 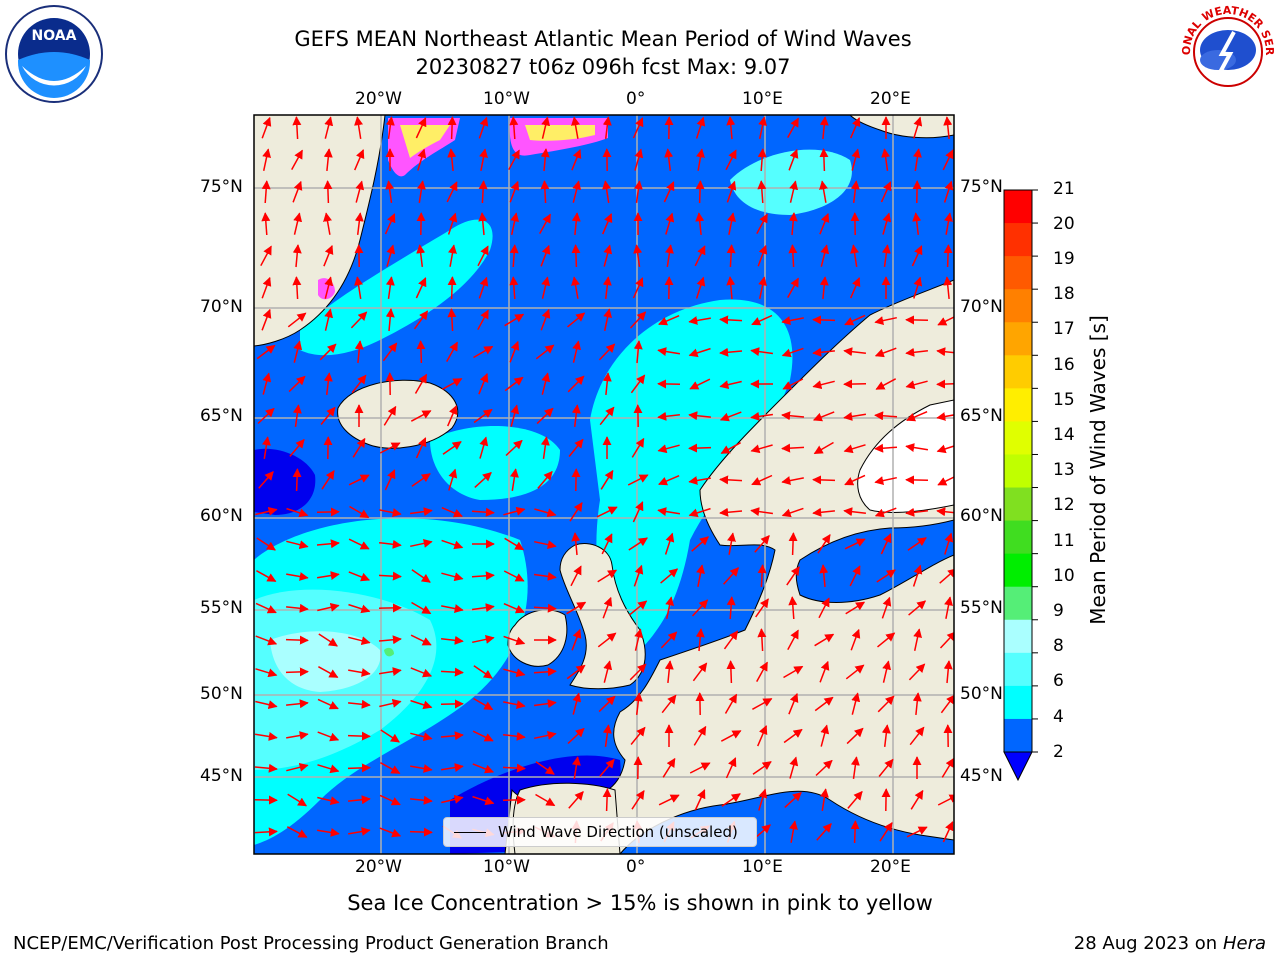 I want to click on lat-tick-left: 65°N, so click(x=221, y=416).